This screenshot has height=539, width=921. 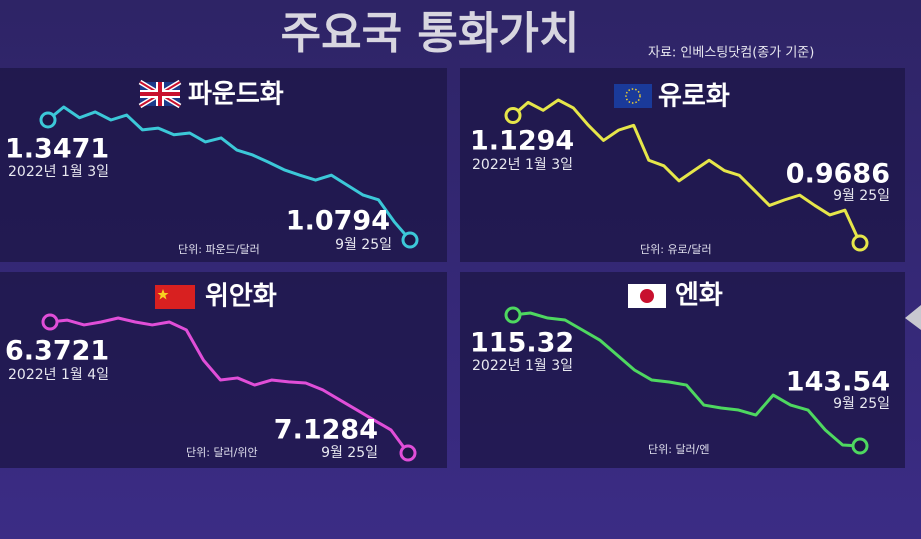 What do you see at coordinates (236, 95) in the screenshot?
I see `panel-title: 파운드화` at bounding box center [236, 95].